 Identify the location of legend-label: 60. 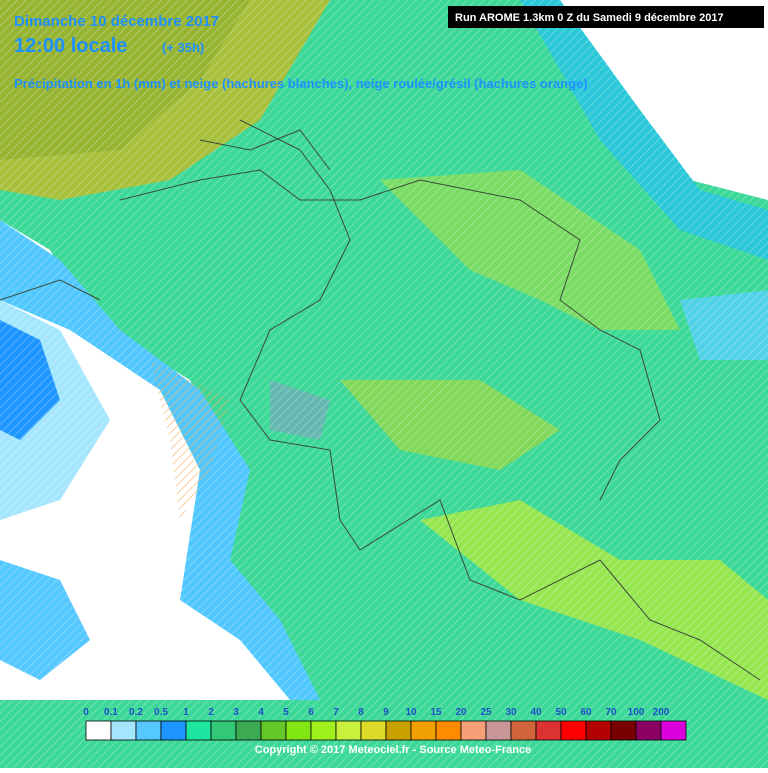
(586, 712).